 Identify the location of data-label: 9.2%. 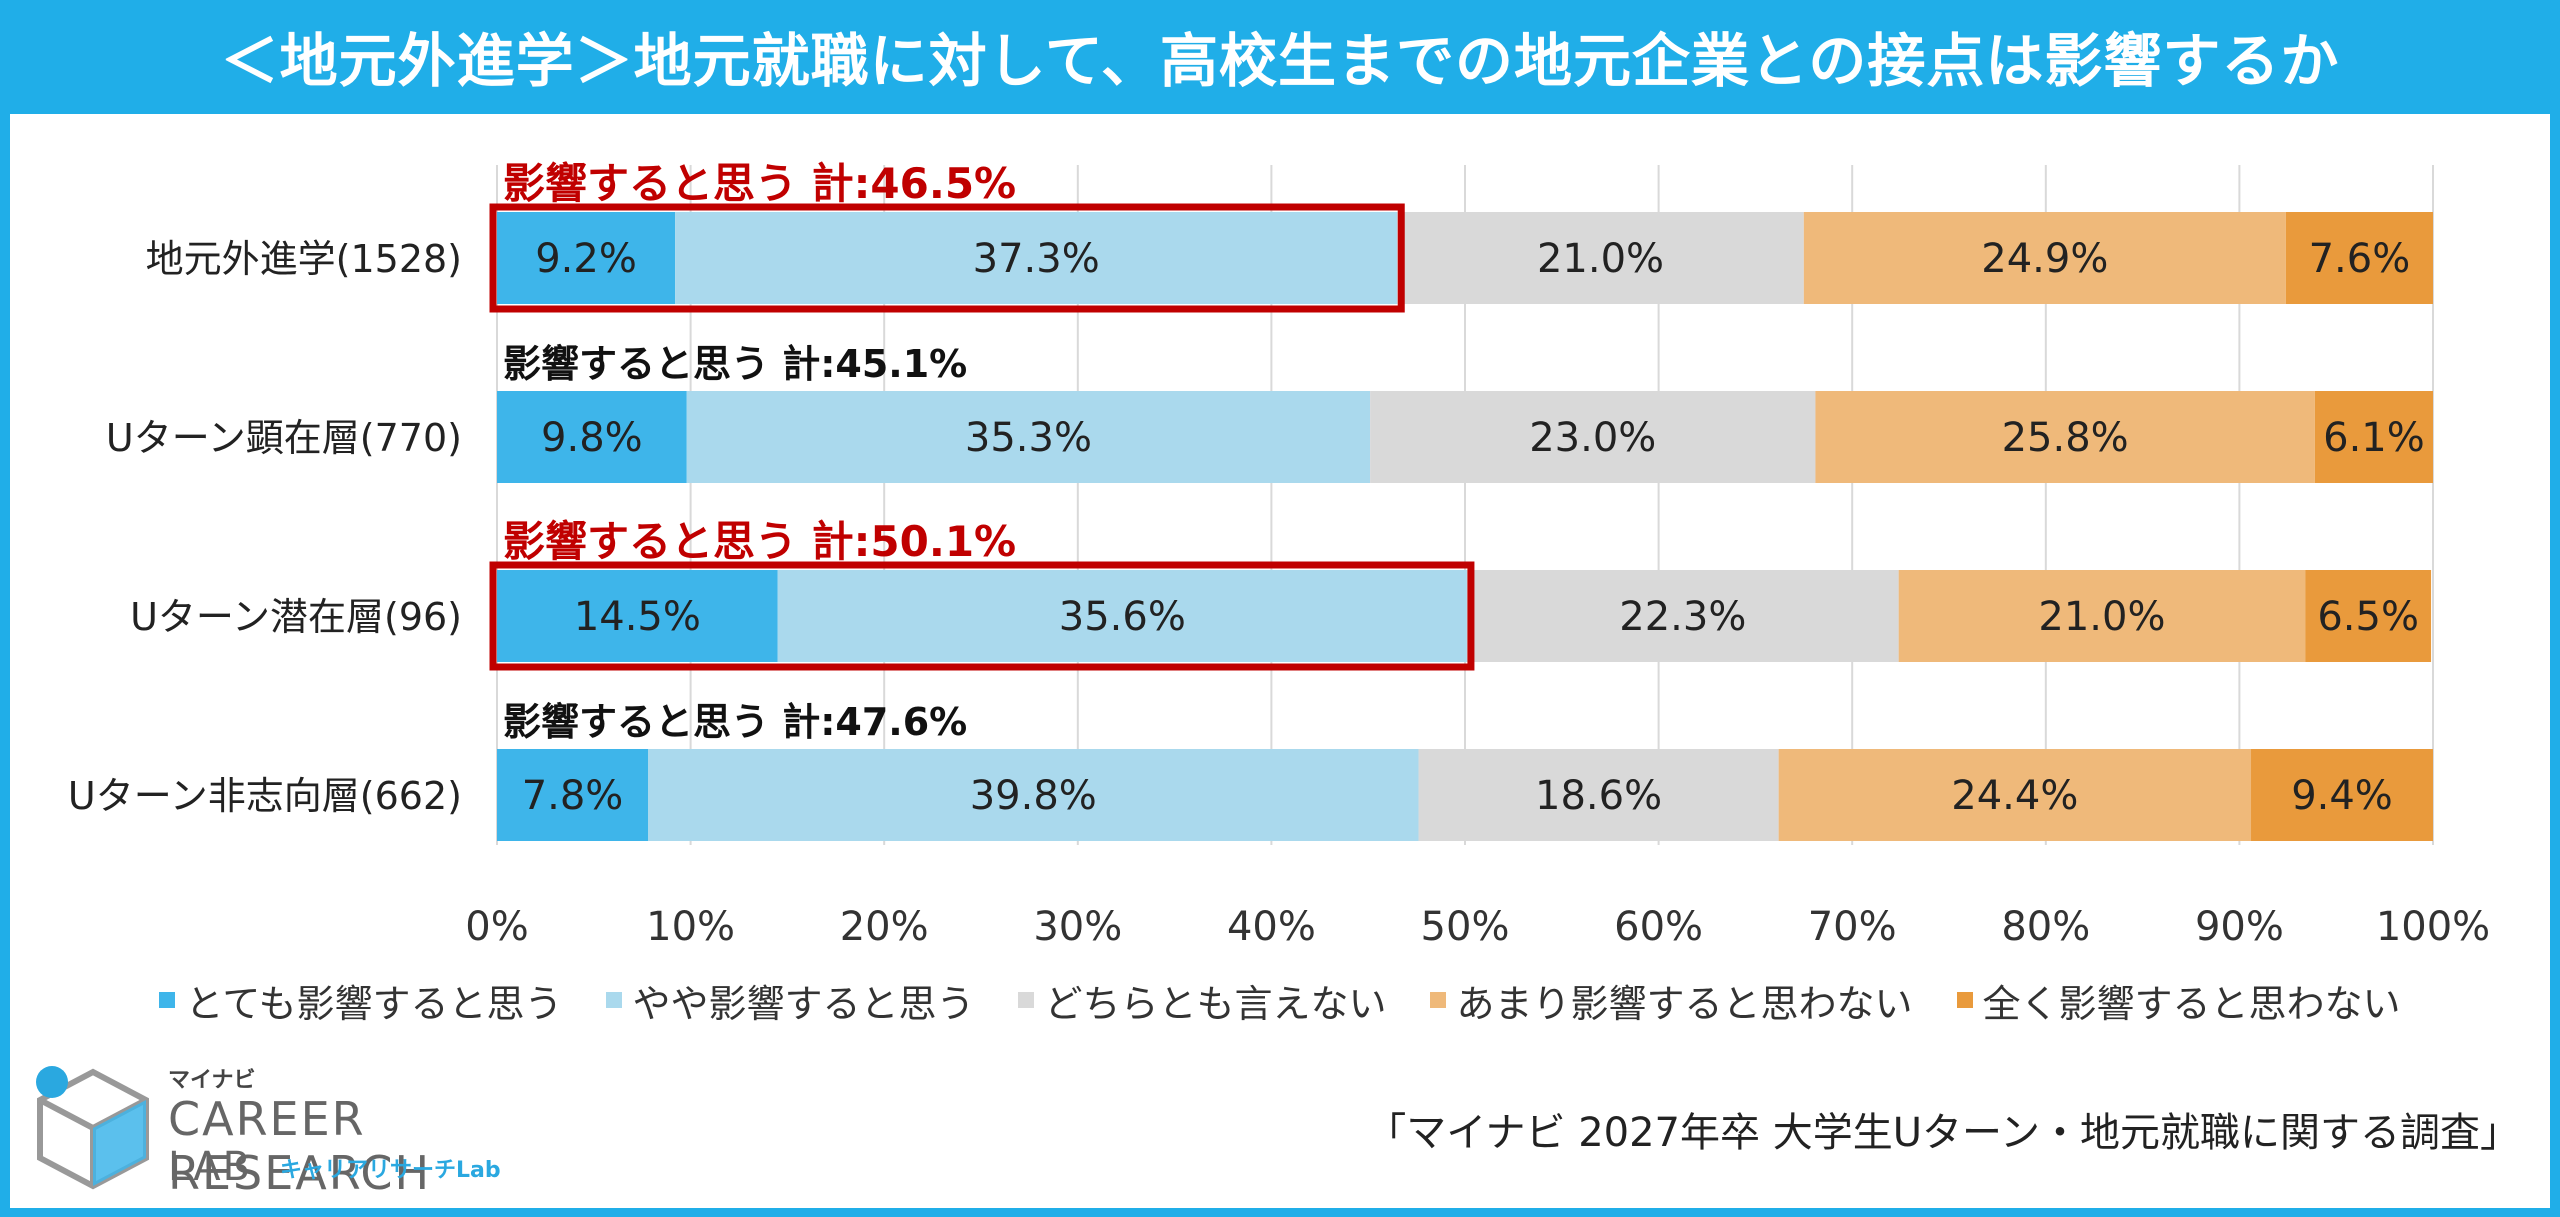
(586, 259).